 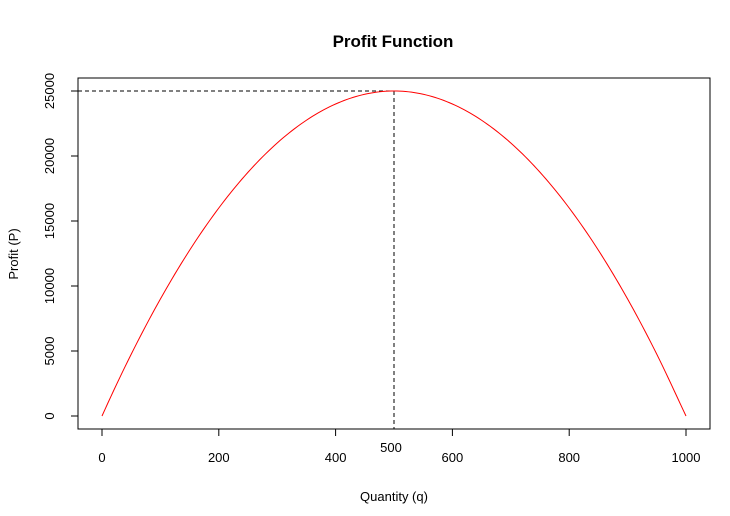 What do you see at coordinates (49, 91) in the screenshot?
I see `y-tick-label: 25000` at bounding box center [49, 91].